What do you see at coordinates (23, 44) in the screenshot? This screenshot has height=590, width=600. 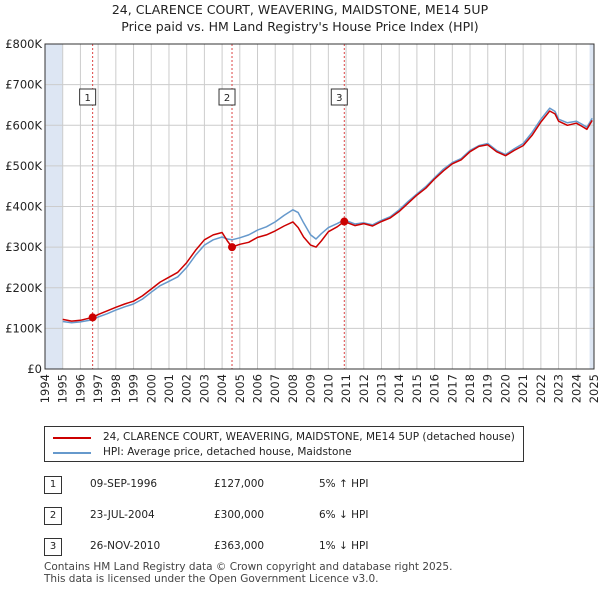 I see `y-tick-label: £800K` at bounding box center [23, 44].